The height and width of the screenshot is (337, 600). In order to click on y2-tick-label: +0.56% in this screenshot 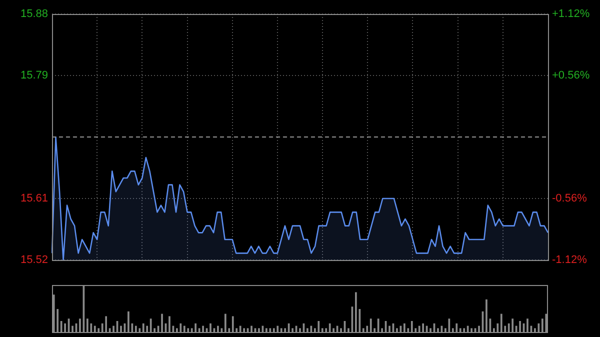, I will do `click(571, 76)`.